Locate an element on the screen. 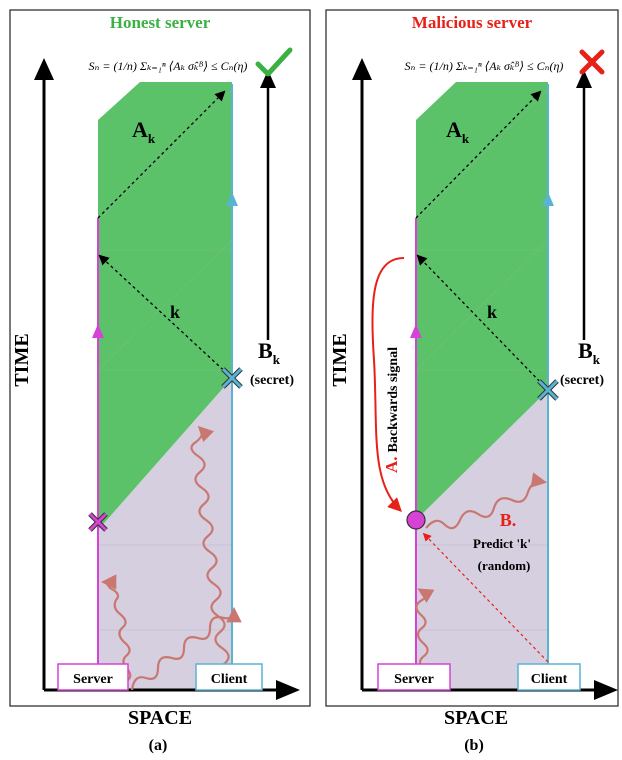  panel-caption: (a) is located at coordinates (158, 745).